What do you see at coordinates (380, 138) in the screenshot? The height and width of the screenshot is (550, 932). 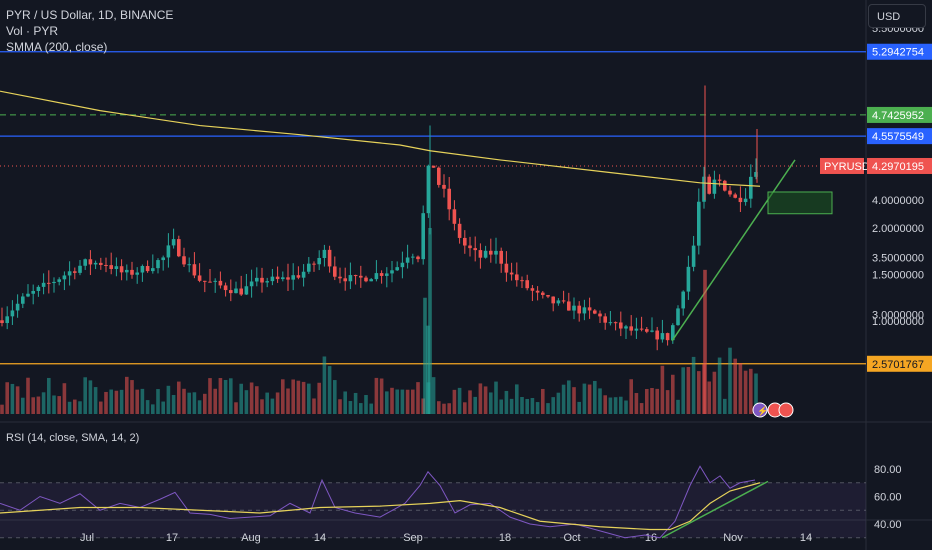 I see `smma-line` at bounding box center [380, 138].